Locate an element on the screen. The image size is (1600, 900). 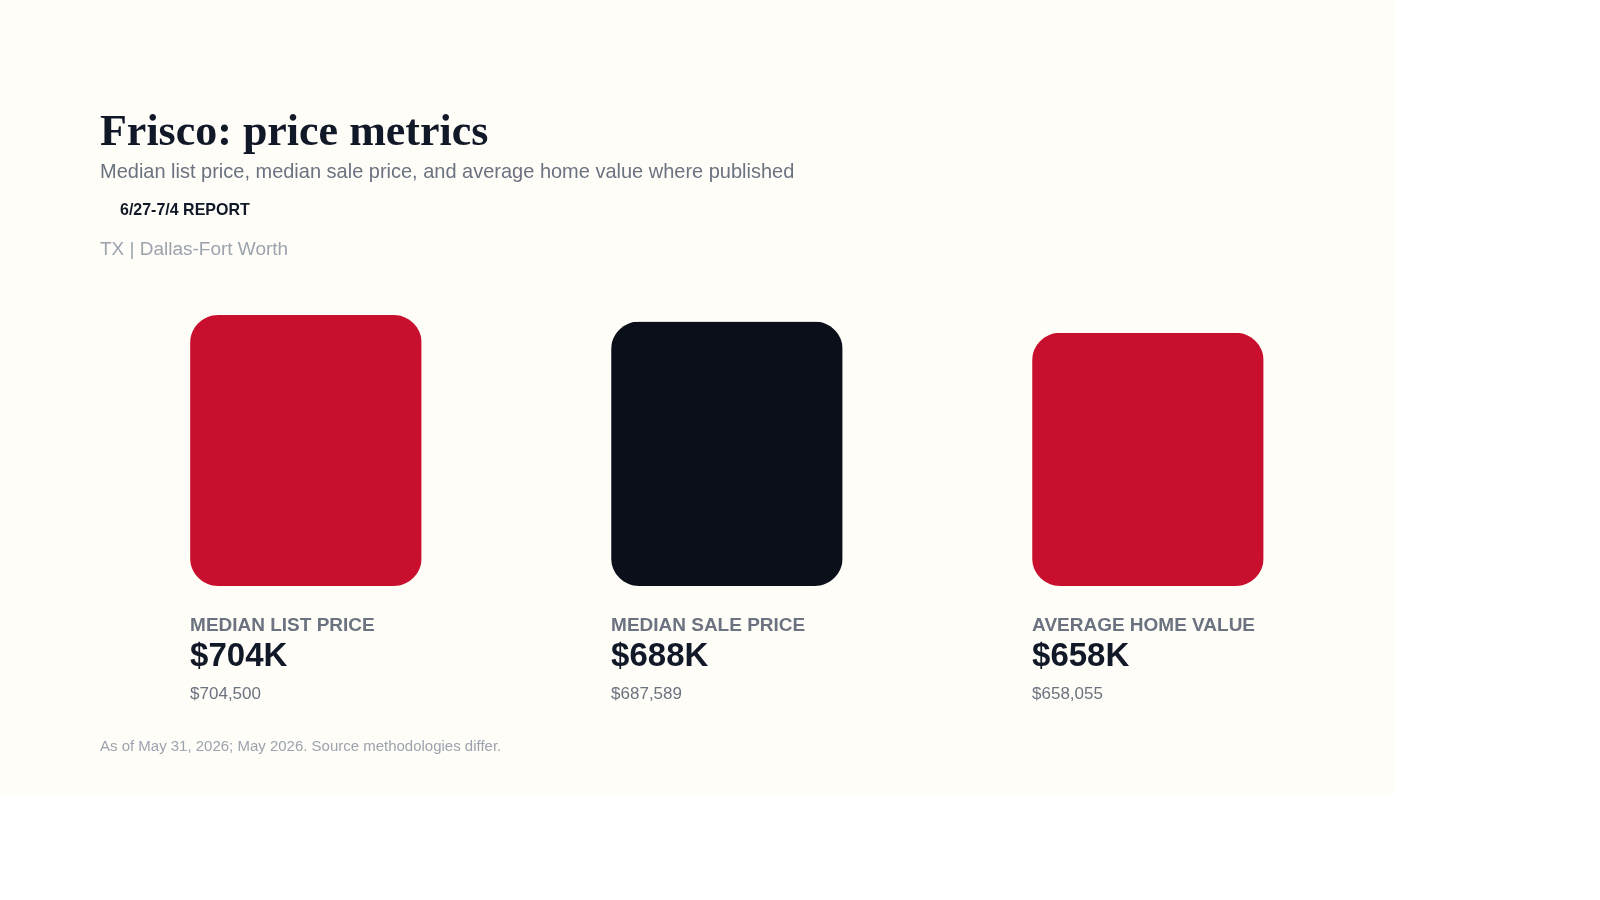
text: $687,589 is located at coordinates (646, 693).